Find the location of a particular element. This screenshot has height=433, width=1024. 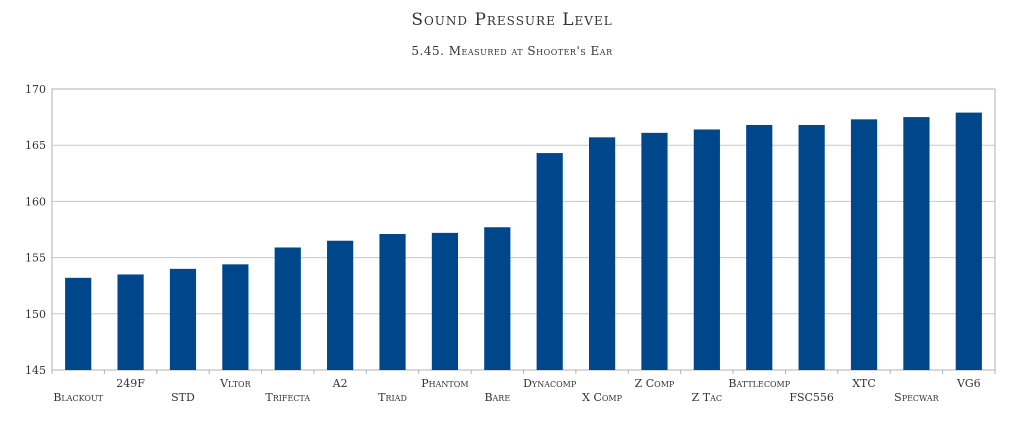

y-tick-label: 165 is located at coordinates (35, 145).